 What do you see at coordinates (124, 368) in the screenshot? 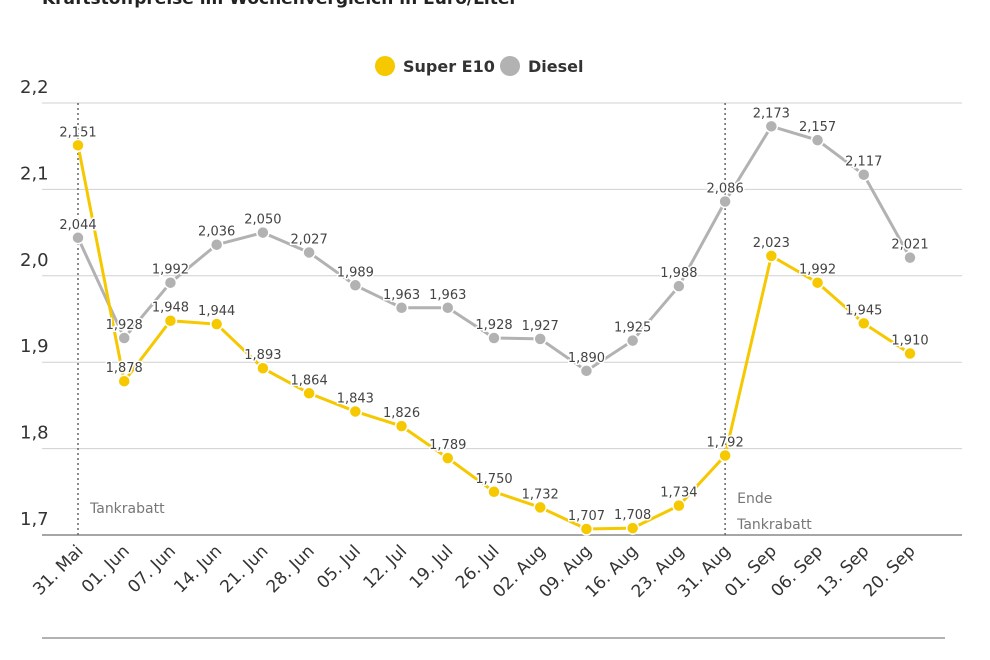
I see `value-label: 1,878` at bounding box center [124, 368].